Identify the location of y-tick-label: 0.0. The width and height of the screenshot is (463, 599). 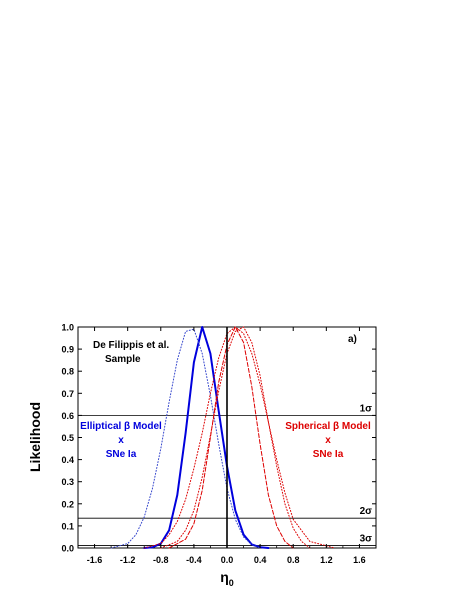
(67, 549).